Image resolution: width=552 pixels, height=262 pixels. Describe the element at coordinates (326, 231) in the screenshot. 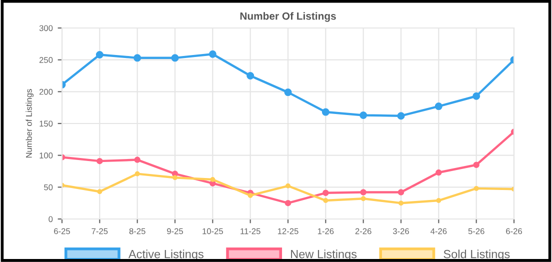

I see `x-tick-label: 1-26` at that location.